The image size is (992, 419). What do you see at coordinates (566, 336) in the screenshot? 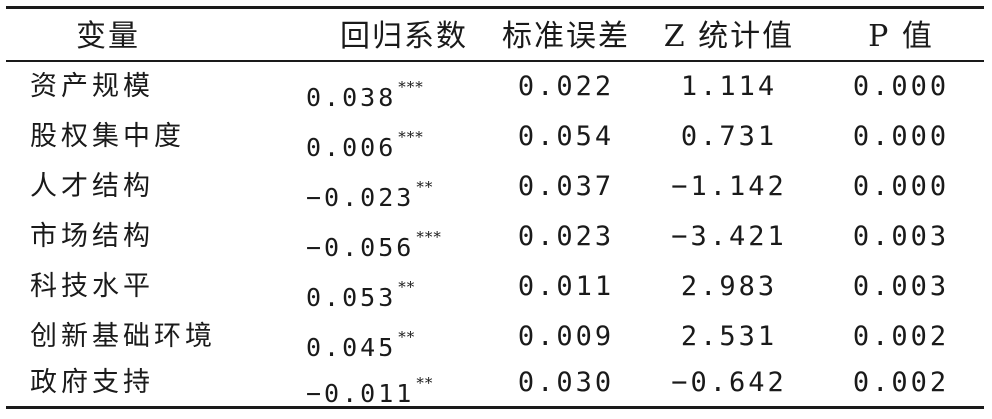
I see `row-std-error: 0.009` at bounding box center [566, 336].